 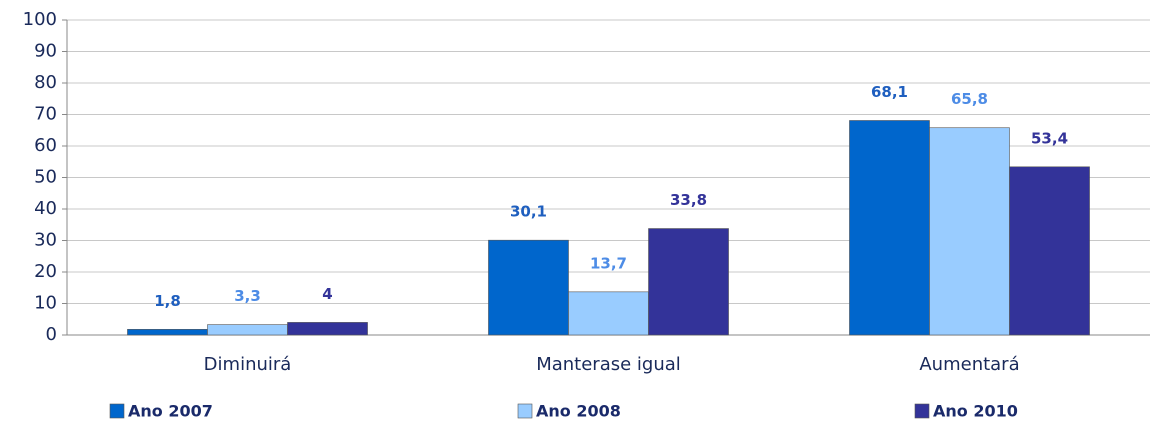 I want to click on value-label: 33,8, so click(x=688, y=200).